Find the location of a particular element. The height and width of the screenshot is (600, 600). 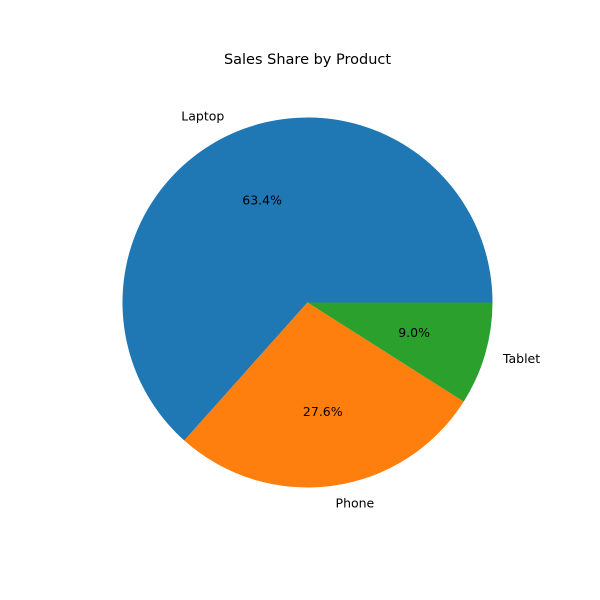

percent-label-laptop: 63.4% is located at coordinates (262, 200).